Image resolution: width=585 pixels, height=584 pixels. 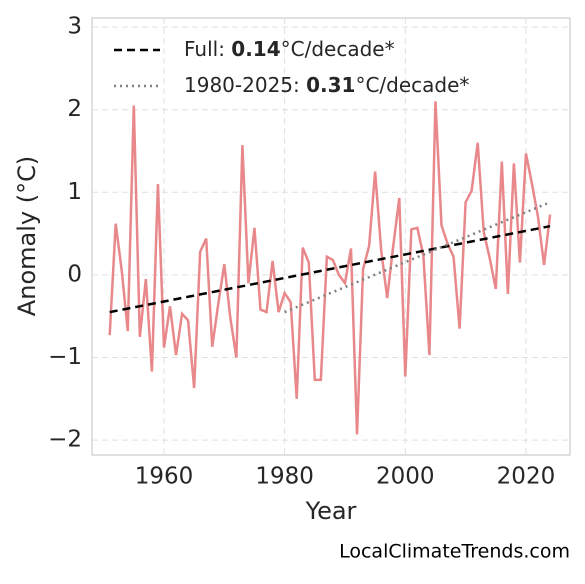 I want to click on x-tick-label: 1980, so click(x=284, y=477).